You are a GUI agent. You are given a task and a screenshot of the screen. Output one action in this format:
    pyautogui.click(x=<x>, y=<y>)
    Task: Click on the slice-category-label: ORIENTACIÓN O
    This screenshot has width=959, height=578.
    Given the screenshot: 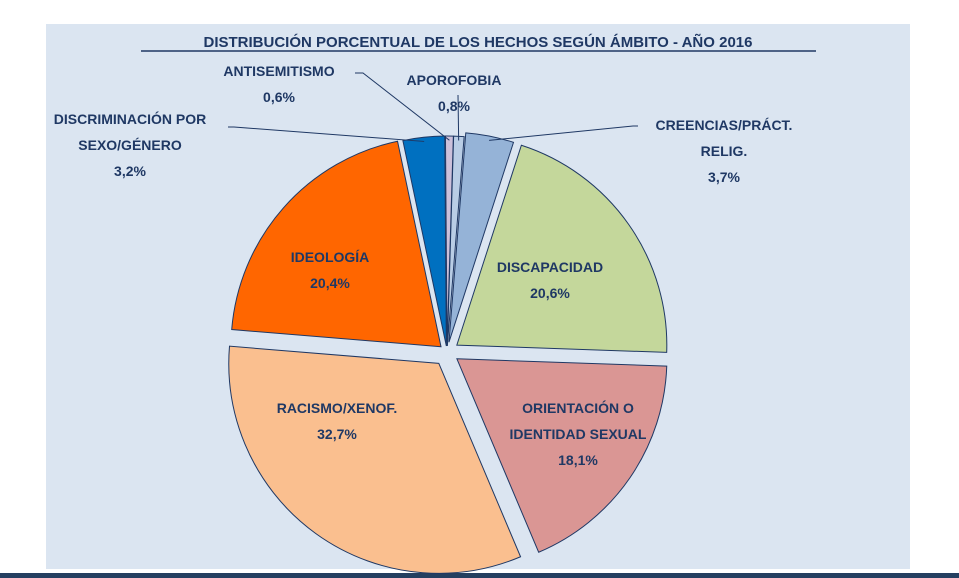 What is the action you would take?
    pyautogui.click(x=578, y=407)
    